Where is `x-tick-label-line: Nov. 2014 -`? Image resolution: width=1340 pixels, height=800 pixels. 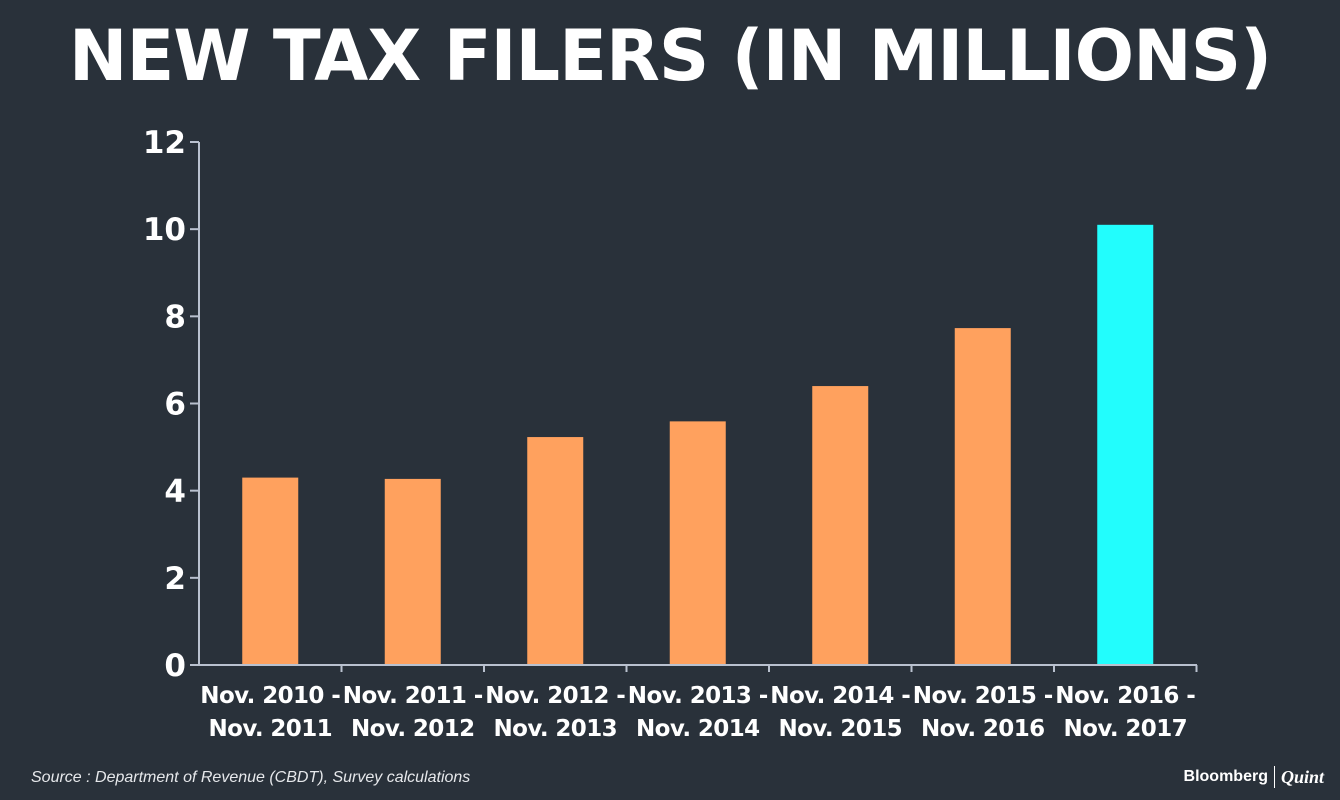
x-tick-label-line: Nov. 2014 - is located at coordinates (840, 696).